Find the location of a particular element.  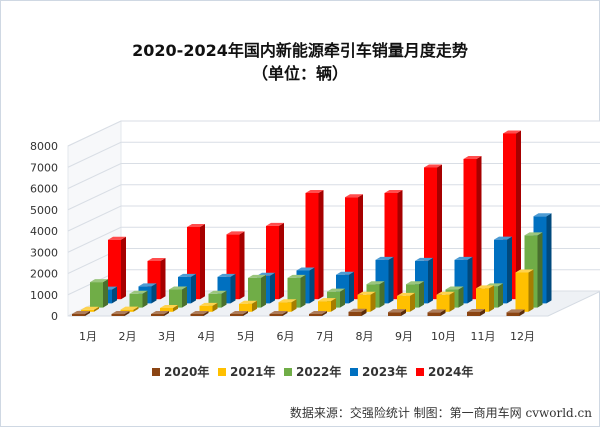

legend-label: 2023年 is located at coordinates (384, 371).